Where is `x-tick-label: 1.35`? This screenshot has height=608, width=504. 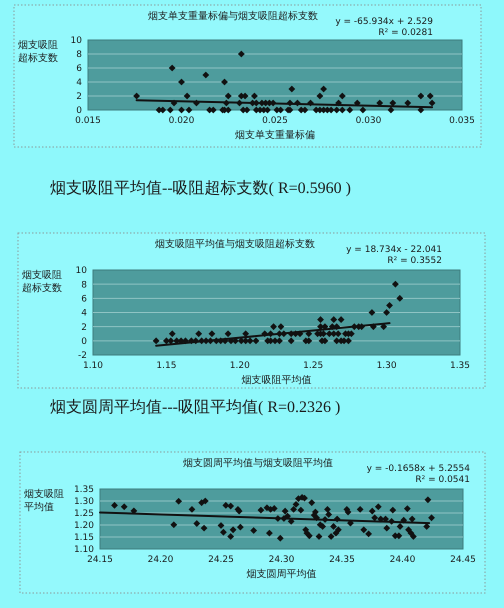
x-tick-label: 1.35 is located at coordinates (460, 366).